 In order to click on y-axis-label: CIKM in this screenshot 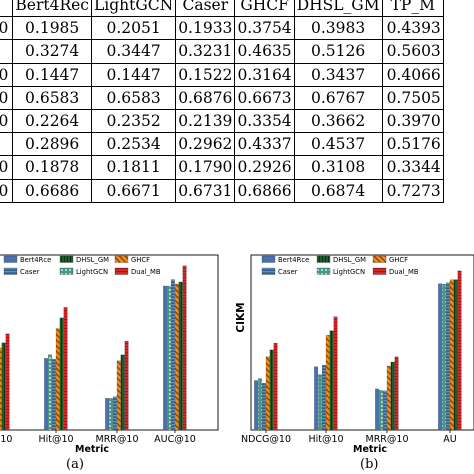, I will do `click(241, 317)`.